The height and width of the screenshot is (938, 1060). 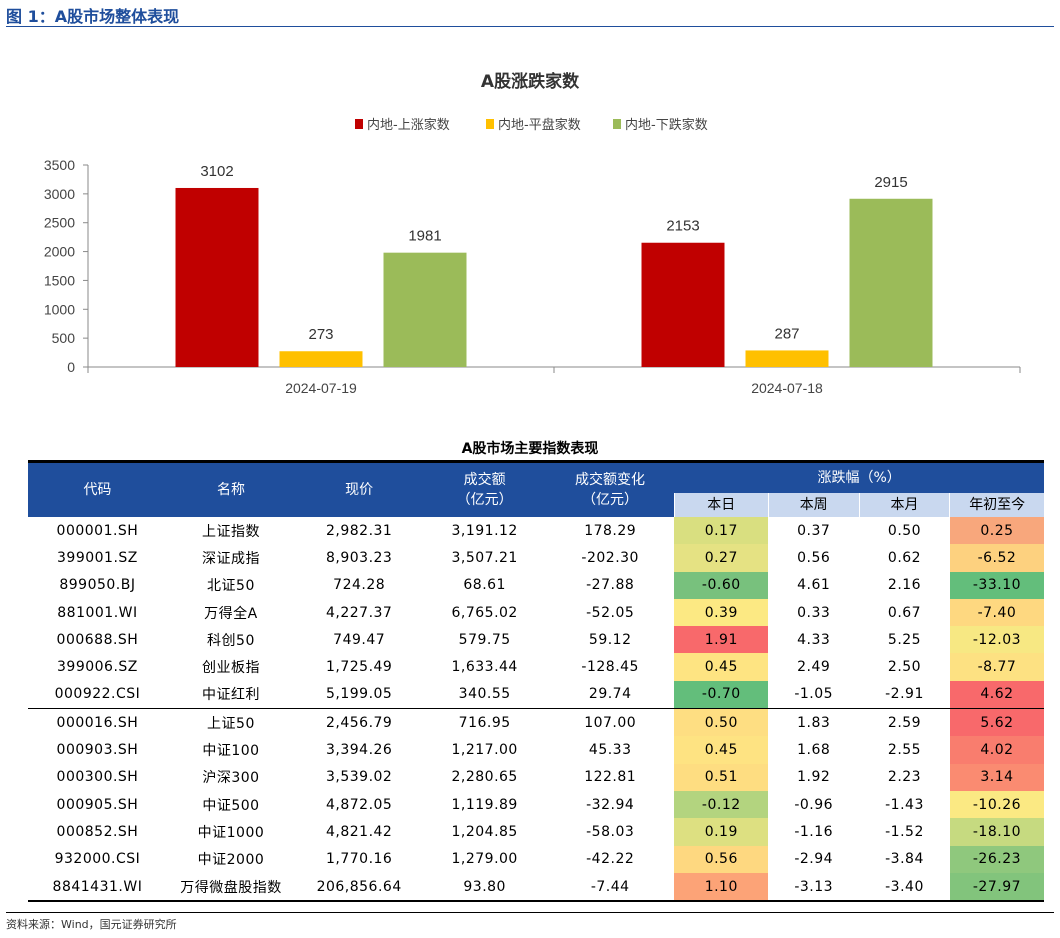 What do you see at coordinates (610, 859) in the screenshot?
I see `cell-change: -42.22` at bounding box center [610, 859].